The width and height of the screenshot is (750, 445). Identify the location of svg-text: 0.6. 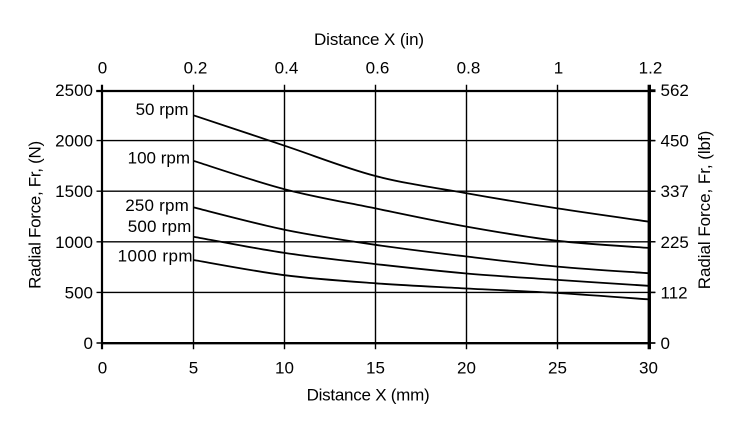
(378, 68).